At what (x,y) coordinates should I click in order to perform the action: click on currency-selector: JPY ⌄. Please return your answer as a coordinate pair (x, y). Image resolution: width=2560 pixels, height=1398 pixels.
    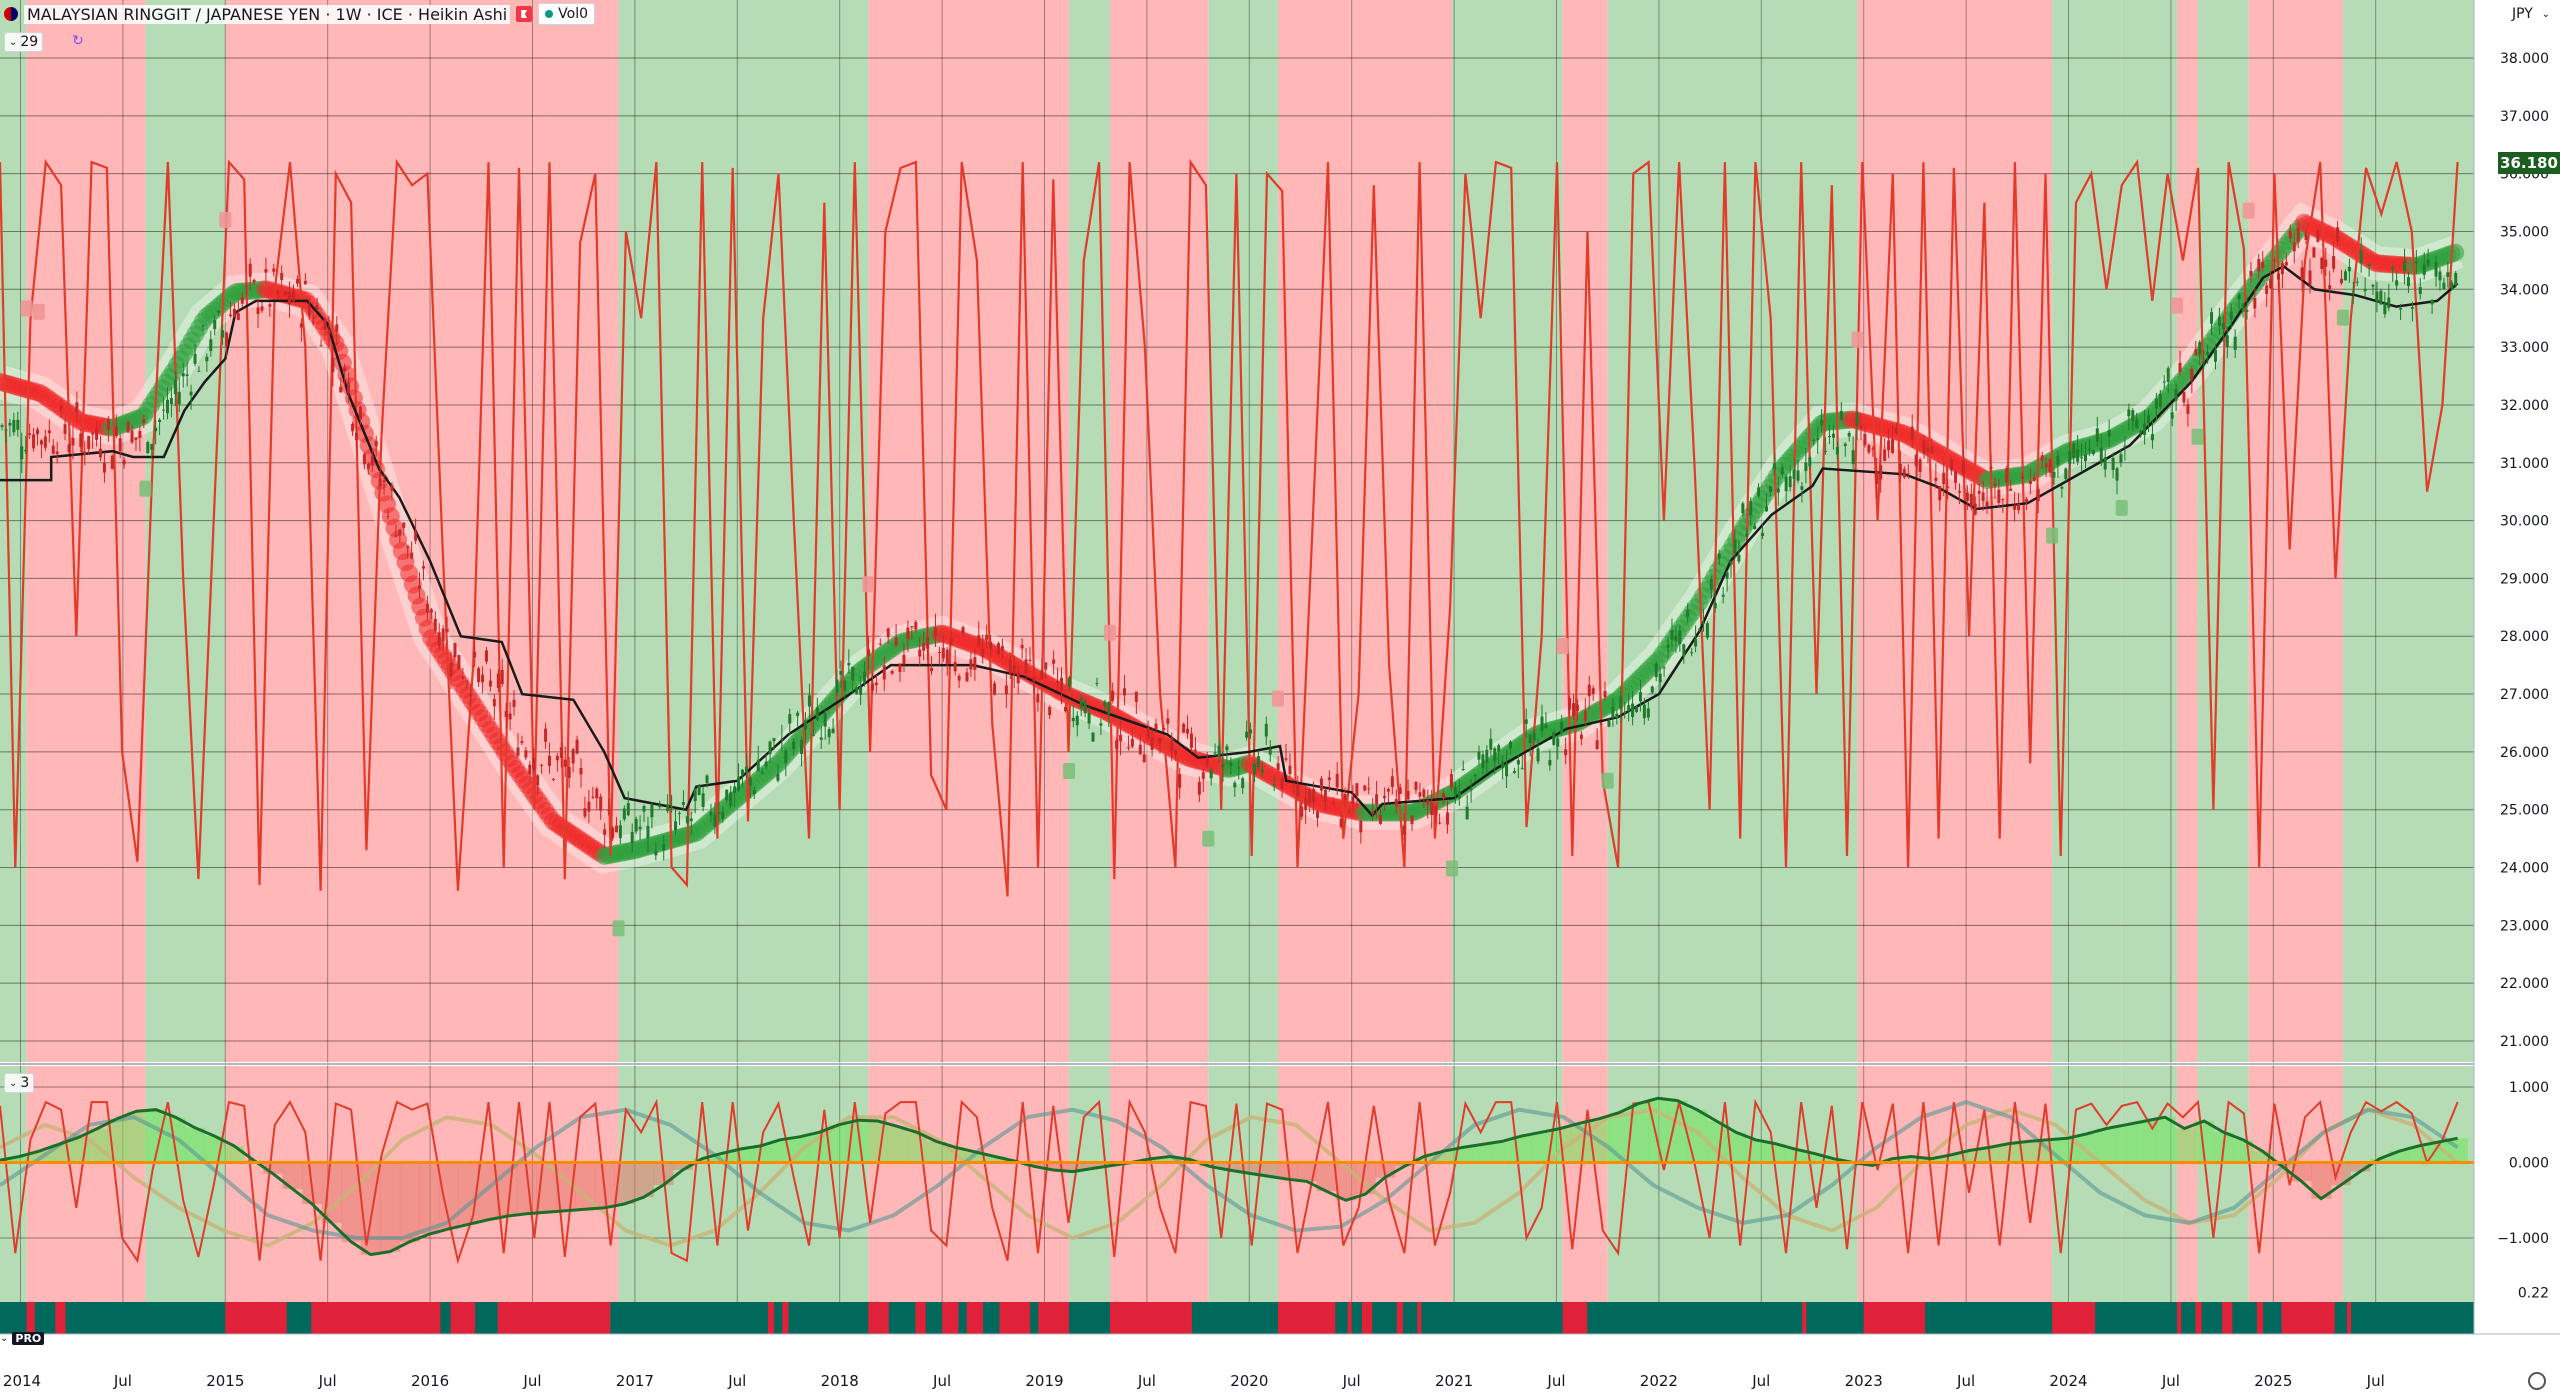
    Looking at the image, I should click on (2531, 14).